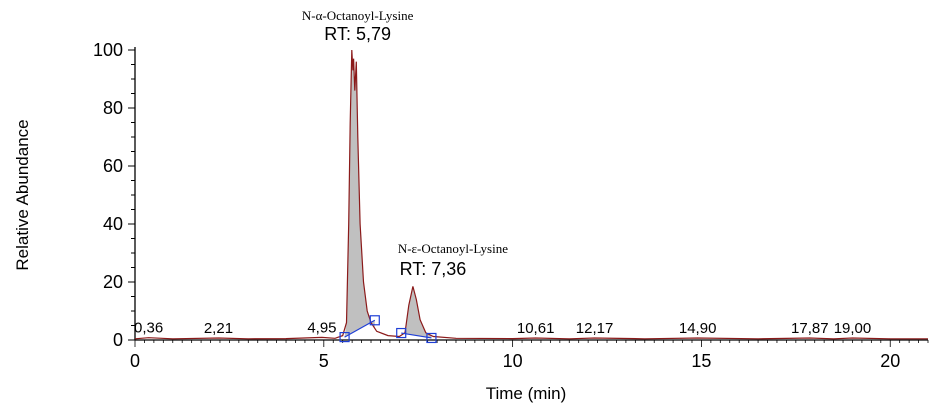 This screenshot has height=412, width=935. I want to click on peak-rt-label: 14,90, so click(698, 328).